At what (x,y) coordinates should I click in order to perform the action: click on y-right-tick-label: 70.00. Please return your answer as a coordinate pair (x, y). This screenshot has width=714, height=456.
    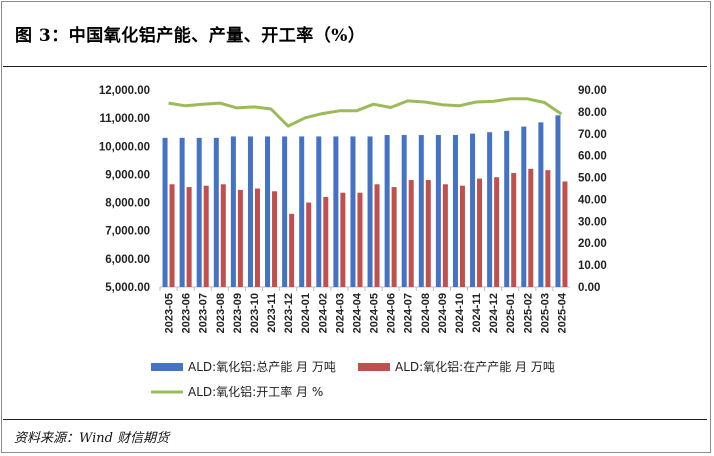
    Looking at the image, I should click on (592, 135).